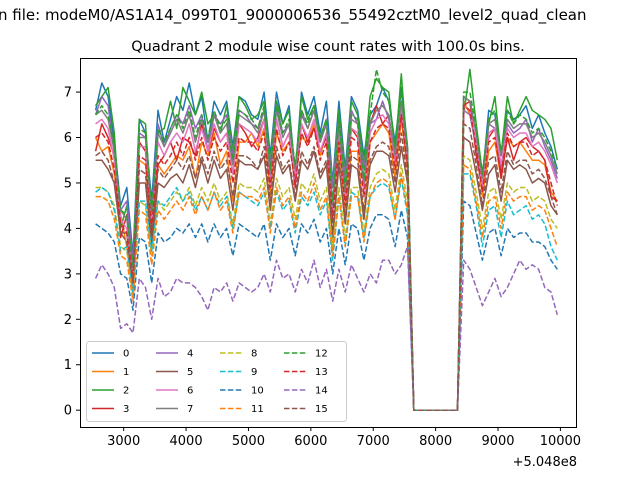 The image size is (640, 480). I want to click on y-tick-label: 0, so click(68, 411).